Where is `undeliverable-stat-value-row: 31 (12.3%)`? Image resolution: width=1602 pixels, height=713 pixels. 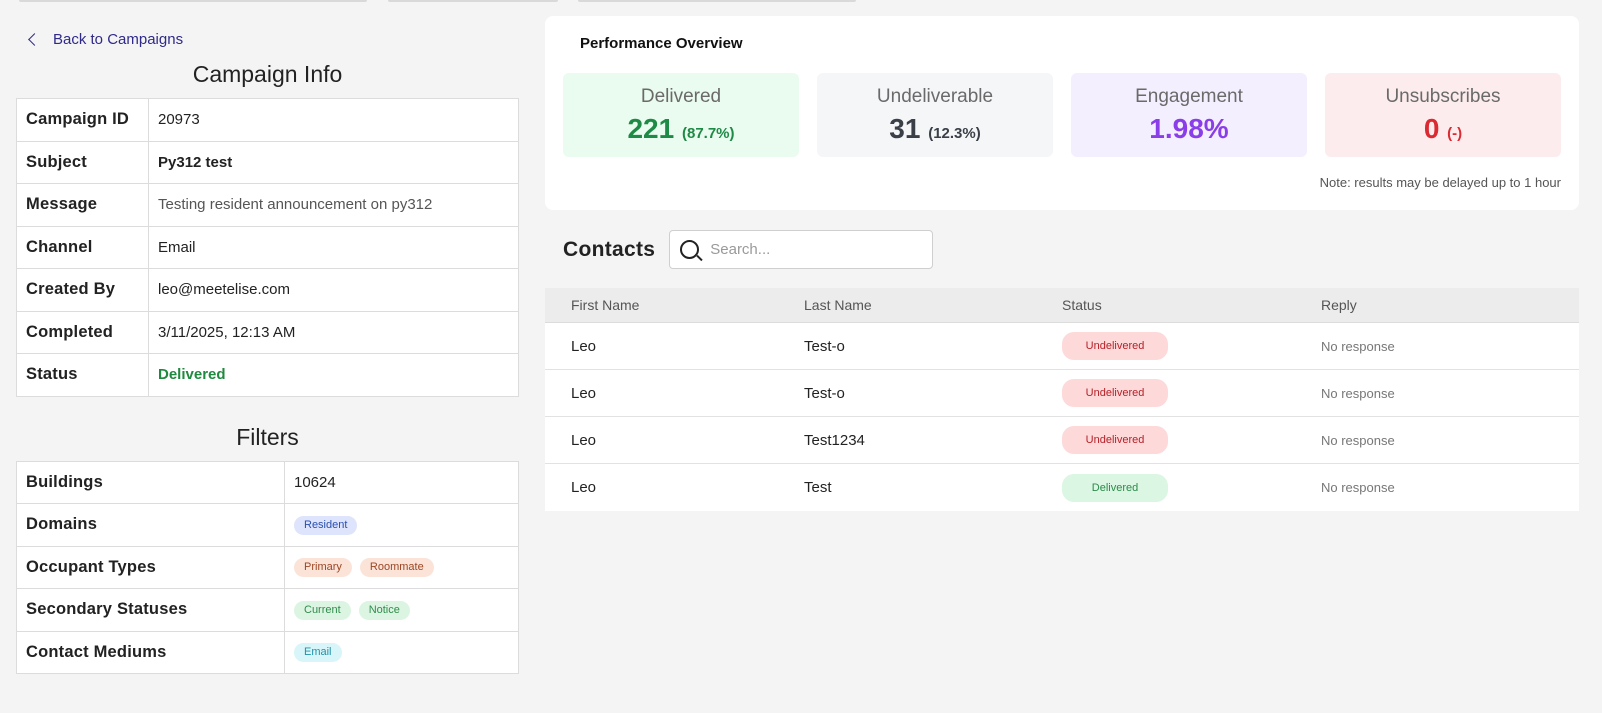 undeliverable-stat-value-row: 31 (12.3%) is located at coordinates (935, 129).